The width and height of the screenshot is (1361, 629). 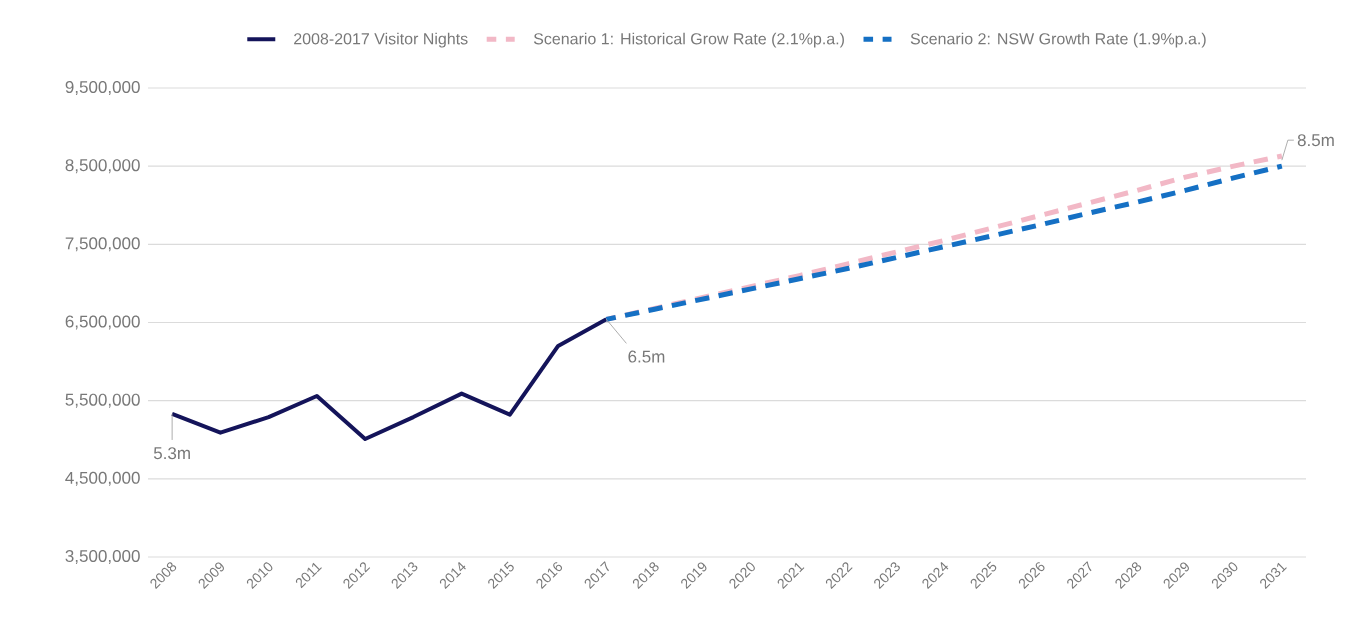 I want to click on y-tick-label: 3,500,000, so click(x=102, y=557).